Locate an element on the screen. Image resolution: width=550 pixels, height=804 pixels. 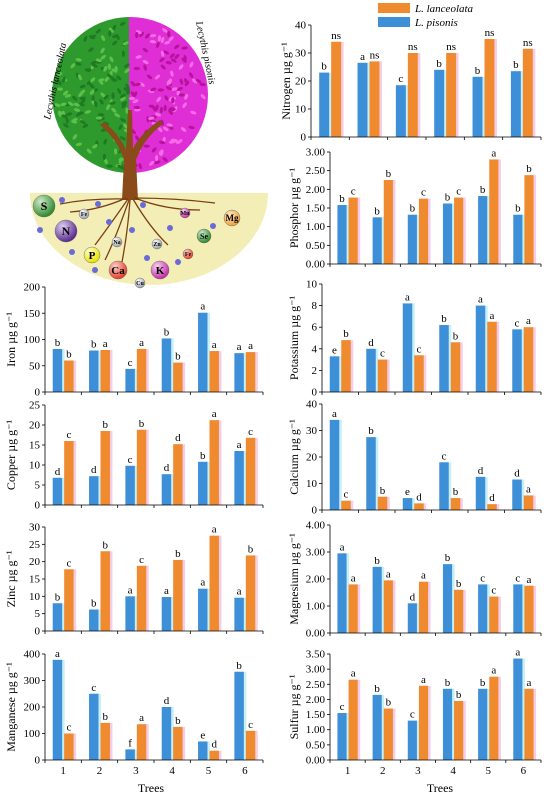
x-tick-label: 3 is located at coordinates (136, 771).